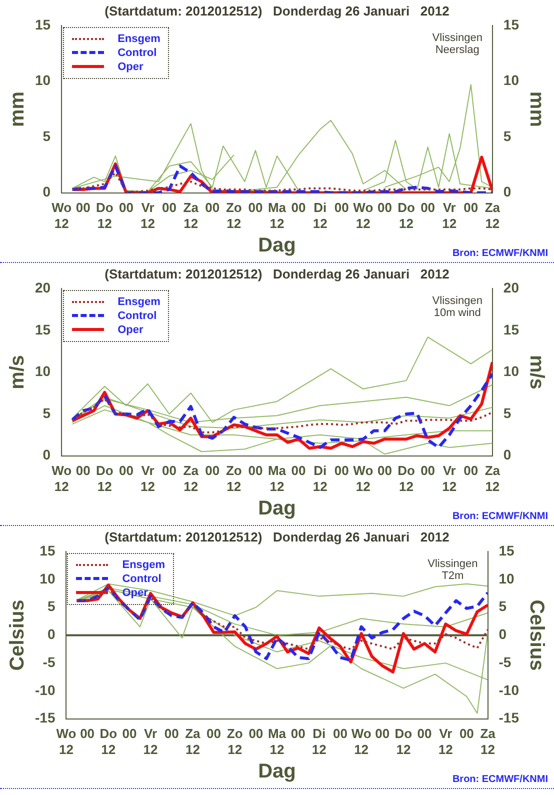 The width and height of the screenshot is (554, 795). I want to click on y2-tick-label: -5, so click(505, 662).